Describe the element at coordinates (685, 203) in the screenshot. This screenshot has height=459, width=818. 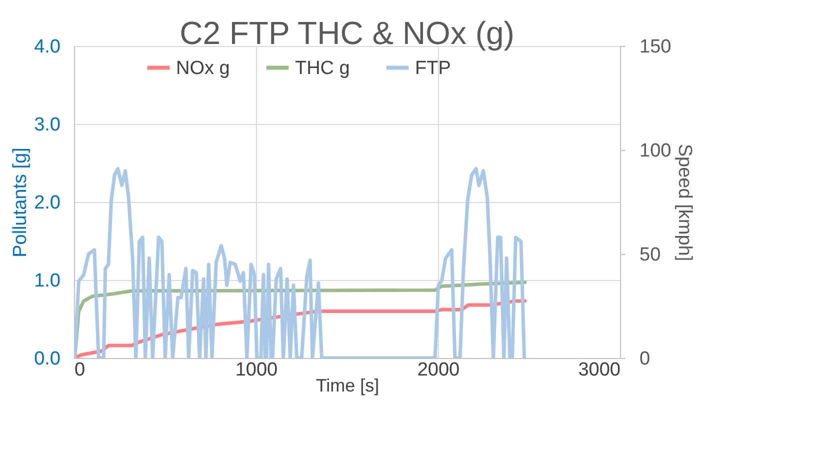
I see `y2-axis-title: Speed [kmph]` at that location.